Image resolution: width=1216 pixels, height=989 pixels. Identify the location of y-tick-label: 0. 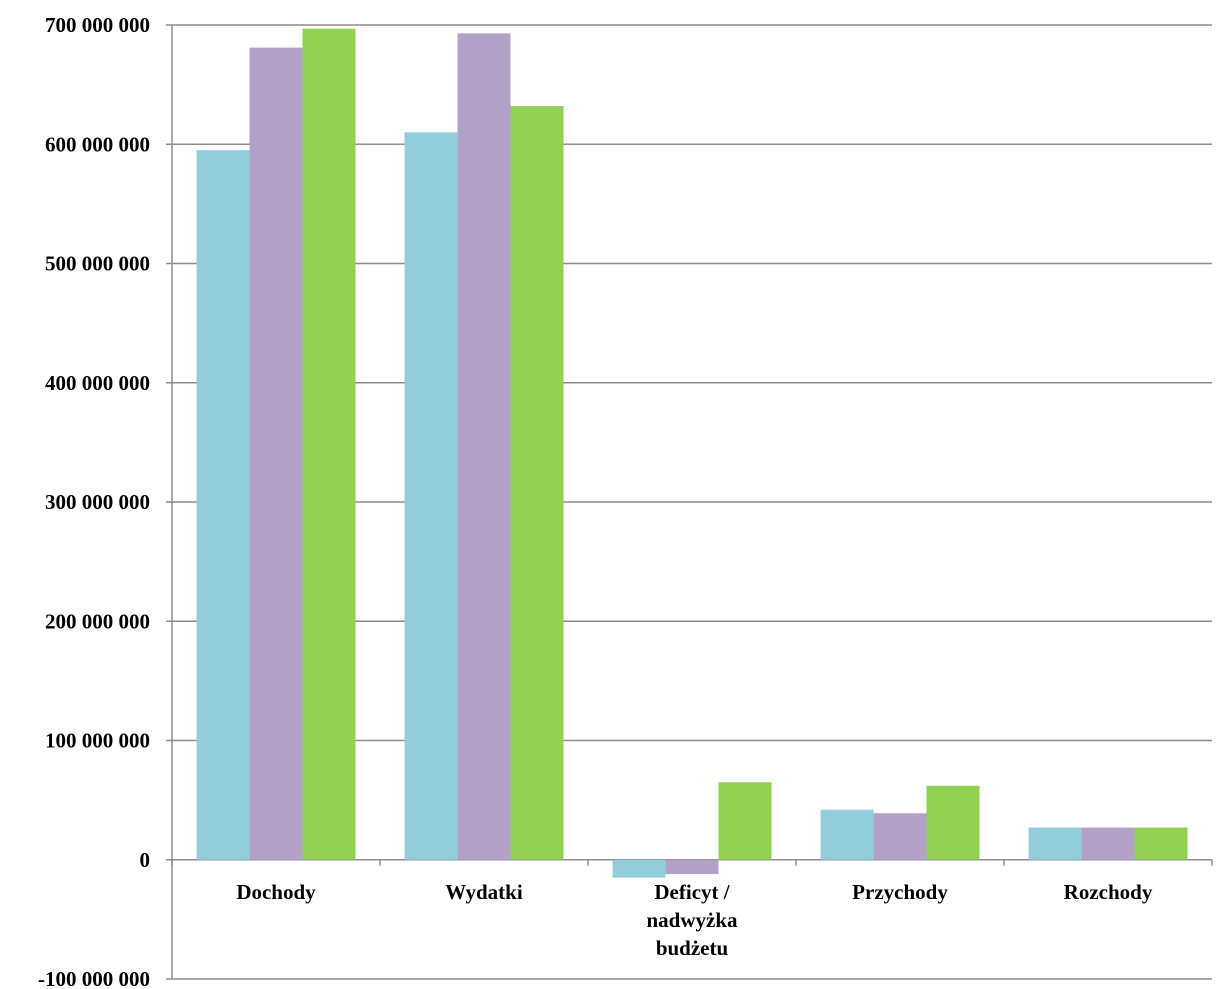
(145, 860).